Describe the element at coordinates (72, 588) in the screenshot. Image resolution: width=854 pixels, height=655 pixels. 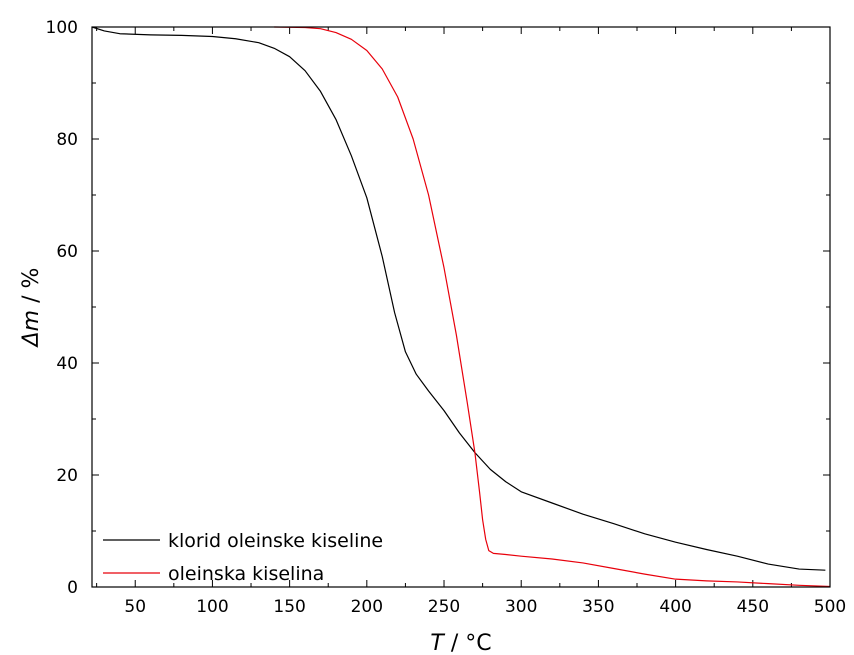
I see `y-tick-label: 0` at that location.